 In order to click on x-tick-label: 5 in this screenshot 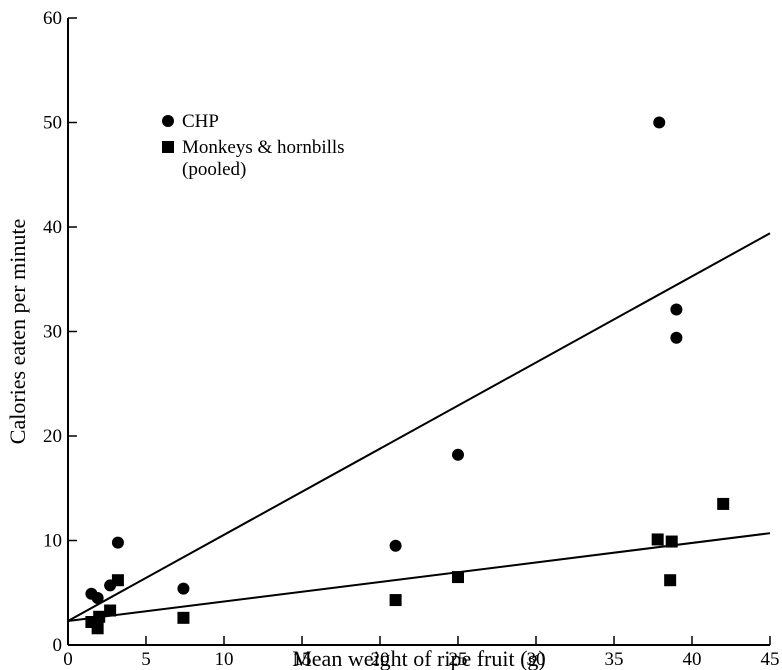, I will do `click(146, 659)`.